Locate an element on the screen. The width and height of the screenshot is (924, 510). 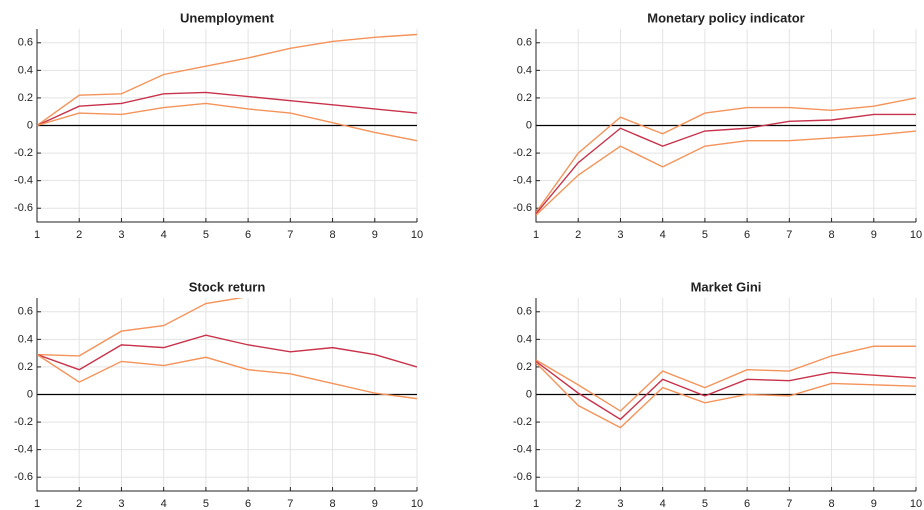
chart-title: Monetary policy indicator is located at coordinates (725, 17).